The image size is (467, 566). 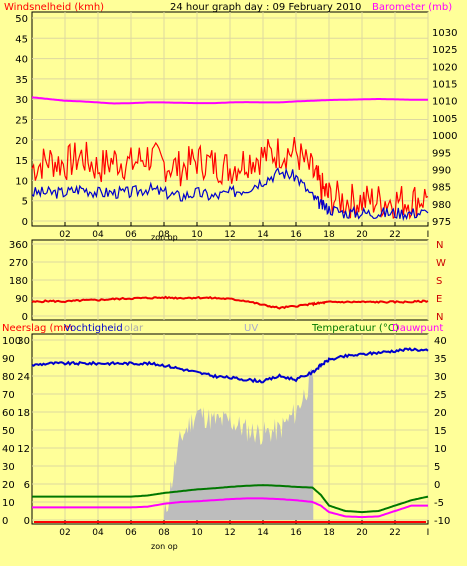 I want to click on temperature-tick-label: 0, so click(x=437, y=485).